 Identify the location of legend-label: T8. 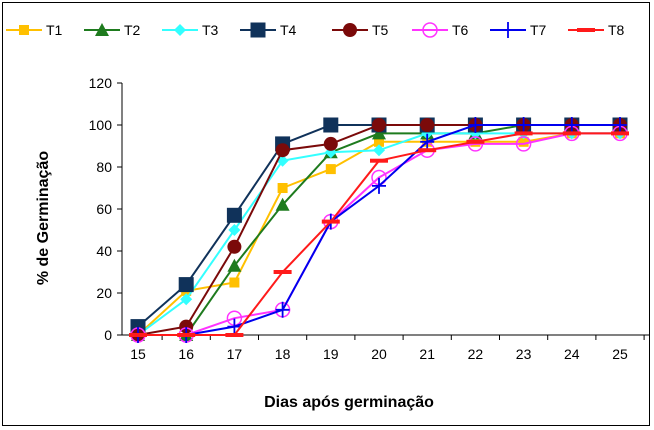
(616, 30).